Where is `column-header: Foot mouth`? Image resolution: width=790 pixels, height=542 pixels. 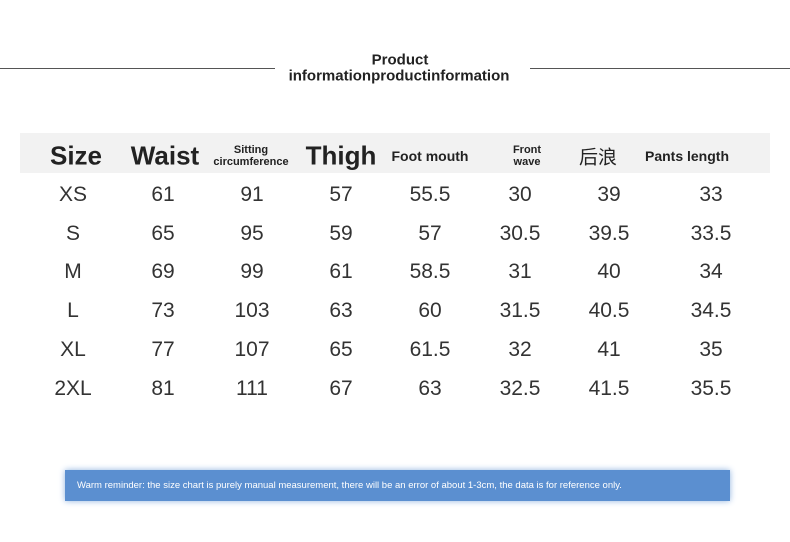
column-header: Foot mouth is located at coordinates (430, 156).